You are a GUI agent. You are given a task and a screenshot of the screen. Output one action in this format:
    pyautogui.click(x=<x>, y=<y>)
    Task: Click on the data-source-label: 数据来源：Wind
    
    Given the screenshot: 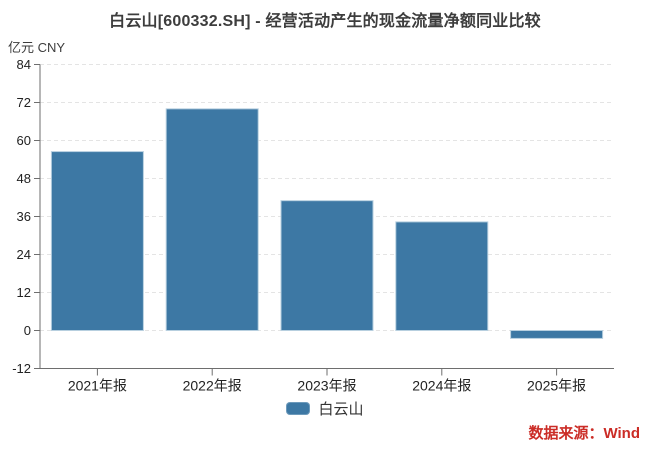 What is the action you would take?
    pyautogui.click(x=584, y=433)
    